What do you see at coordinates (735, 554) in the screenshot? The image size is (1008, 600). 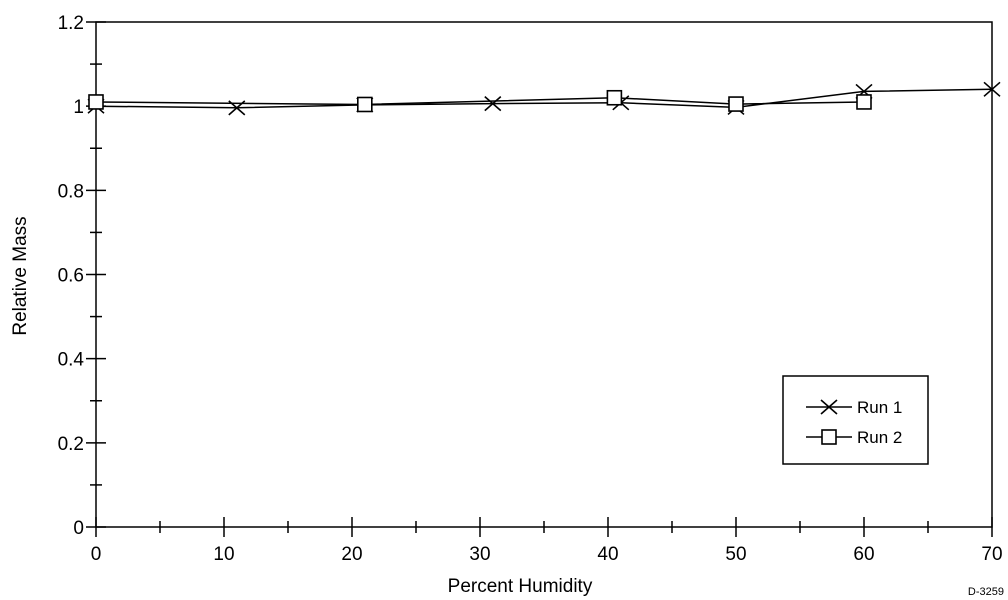 I see `x-tick-label: 50` at bounding box center [735, 554].